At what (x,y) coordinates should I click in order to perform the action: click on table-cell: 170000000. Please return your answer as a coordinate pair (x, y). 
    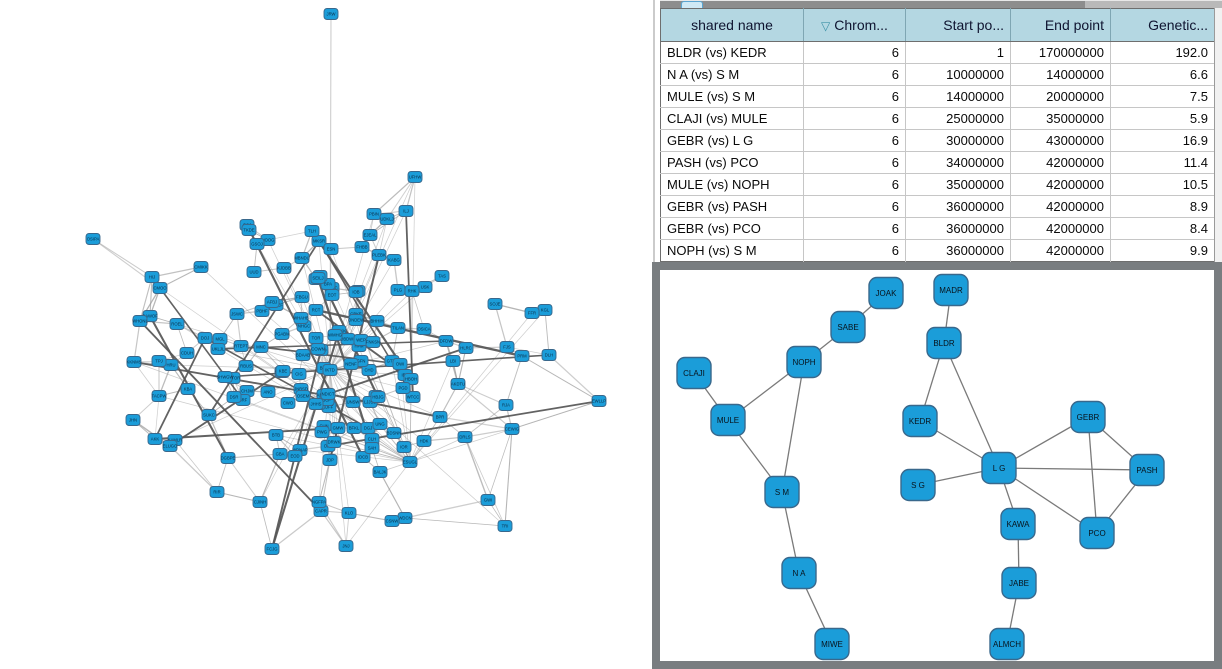
    Looking at the image, I should click on (1060, 52).